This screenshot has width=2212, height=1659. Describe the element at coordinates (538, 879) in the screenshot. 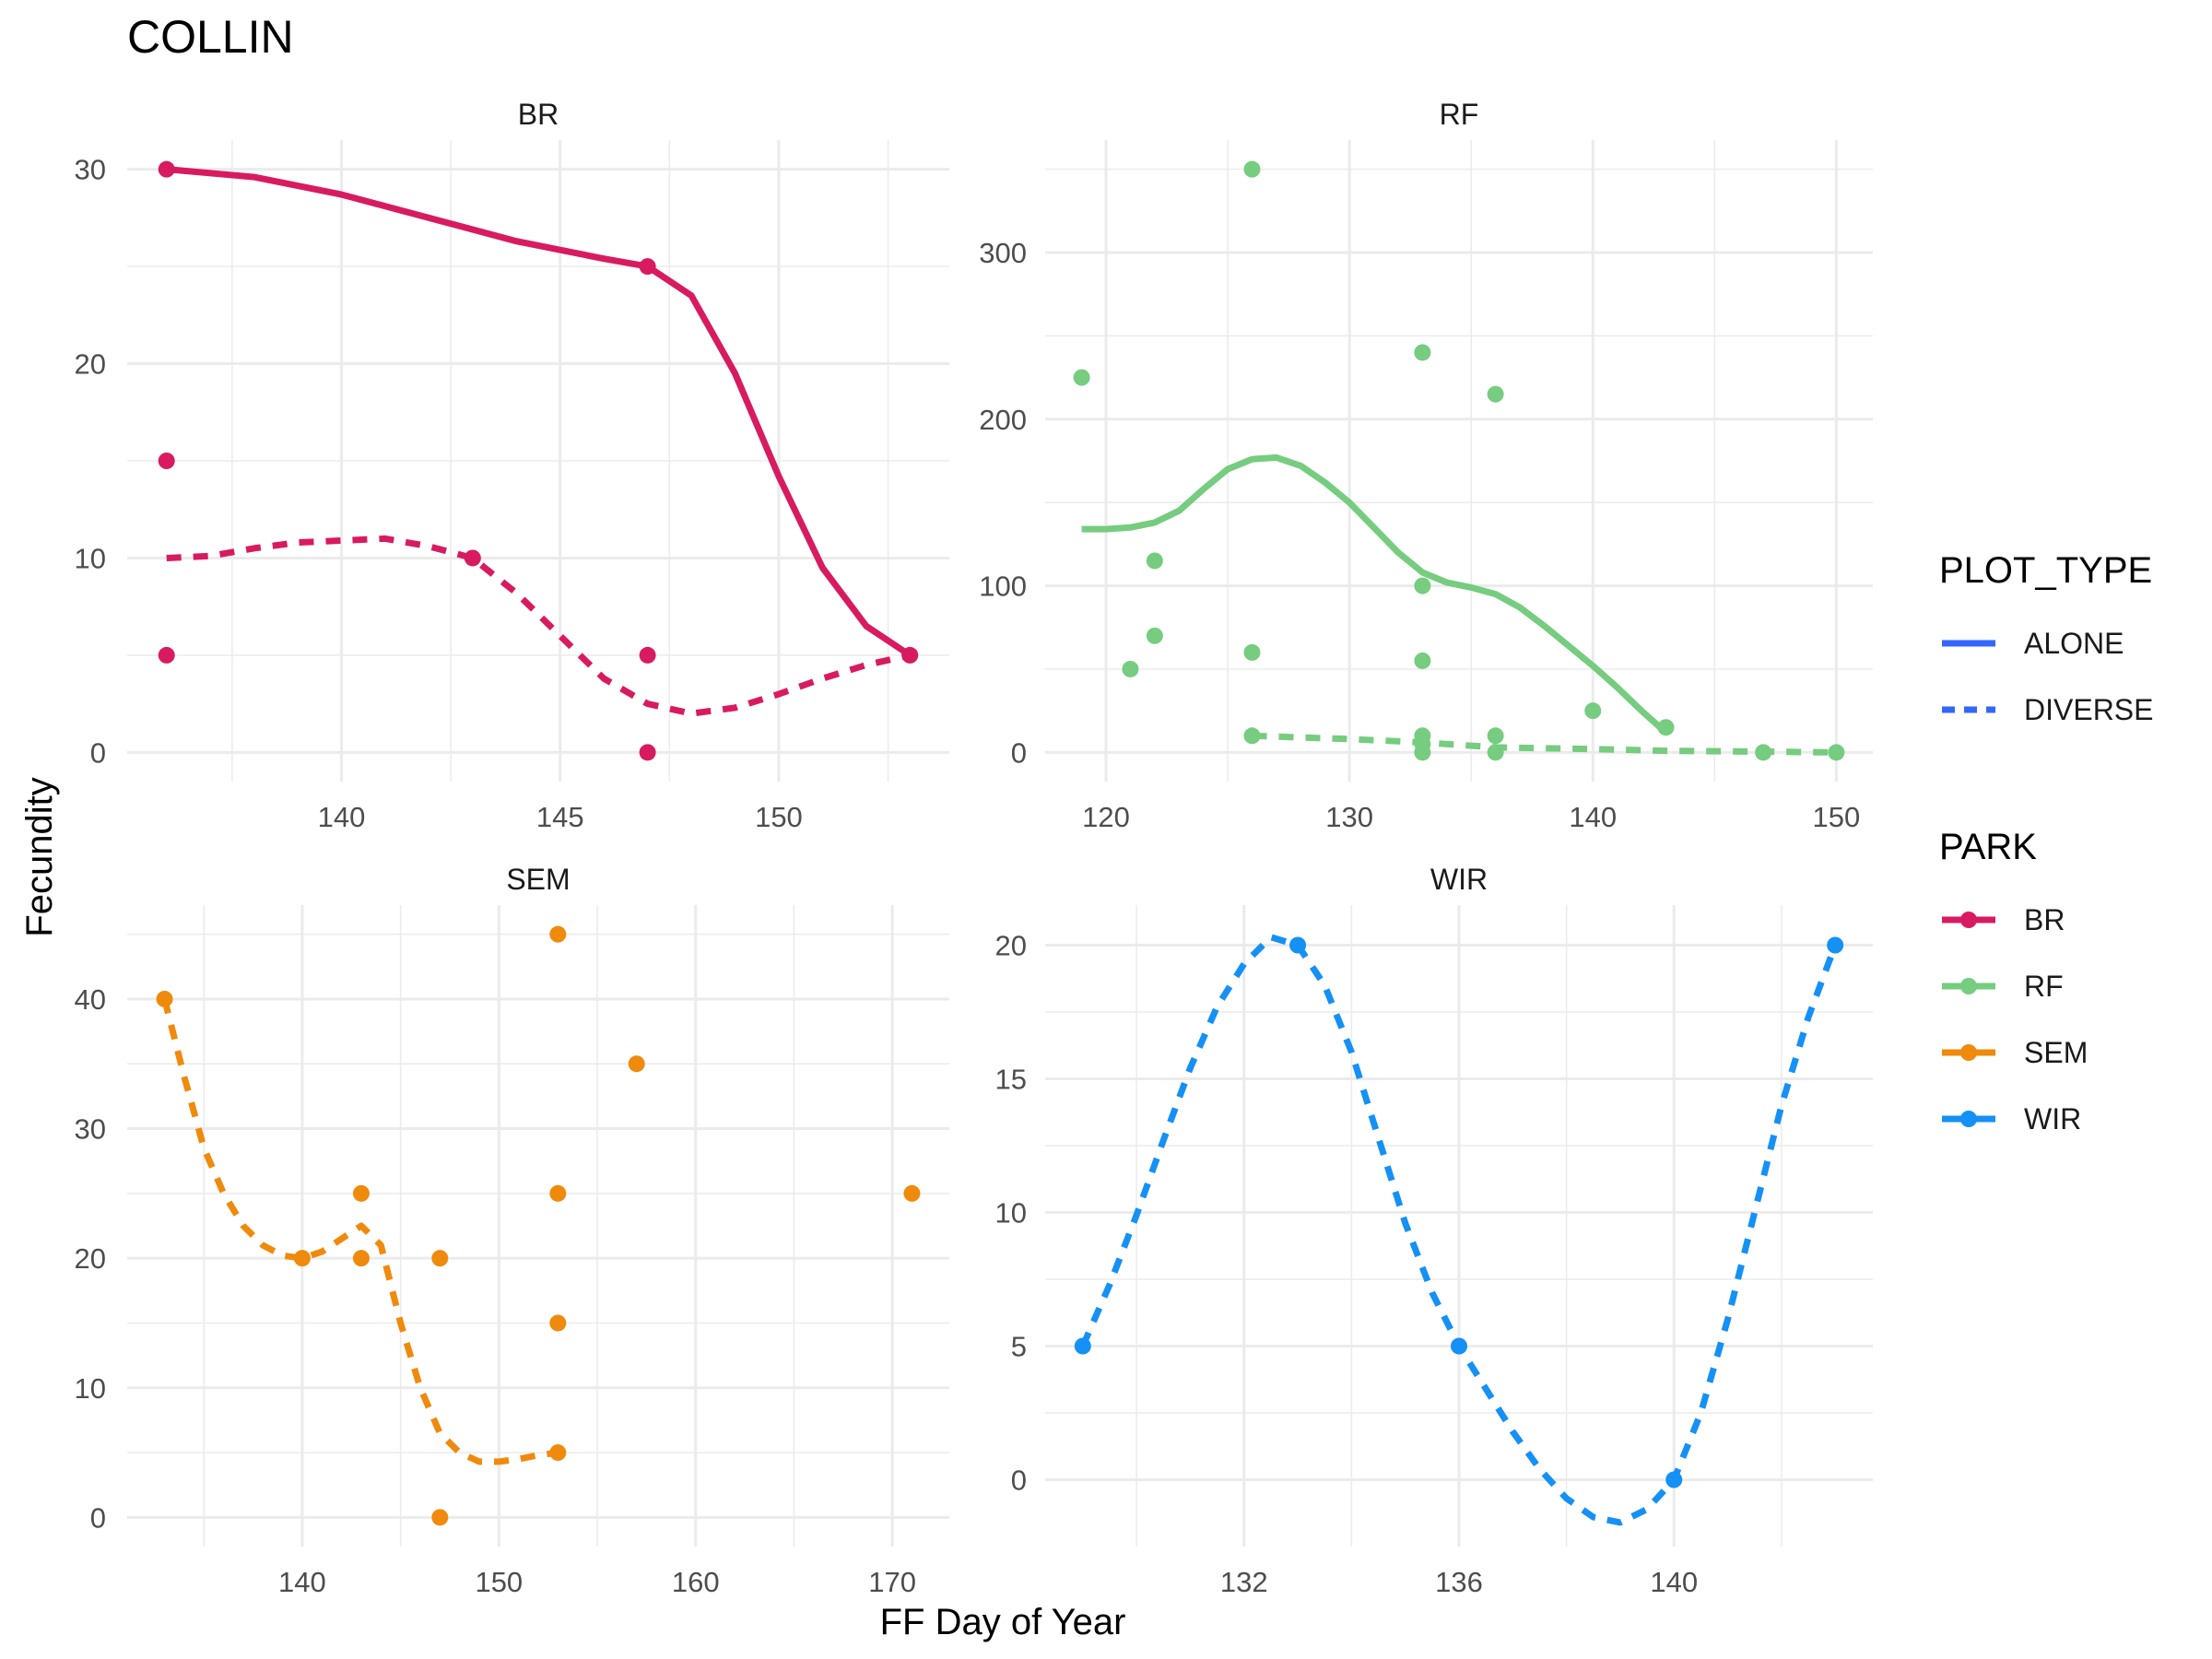

I see `facet-strip-label: SEM` at that location.